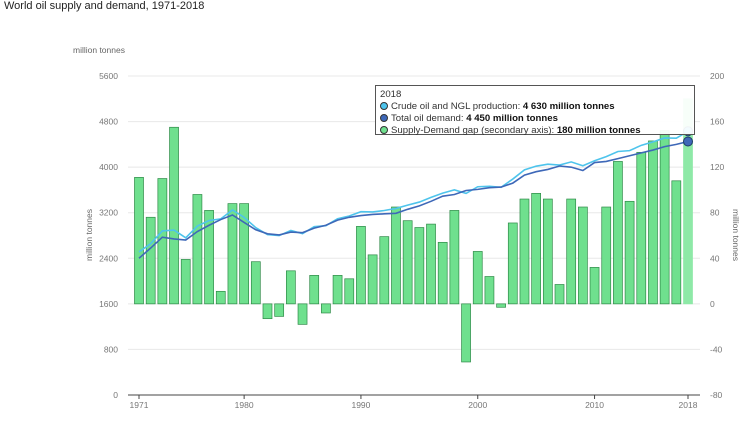 The width and height of the screenshot is (750, 423). I want to click on tooltip-row-demand: Total oil demand: 4 450 million tonnes, so click(535, 119).